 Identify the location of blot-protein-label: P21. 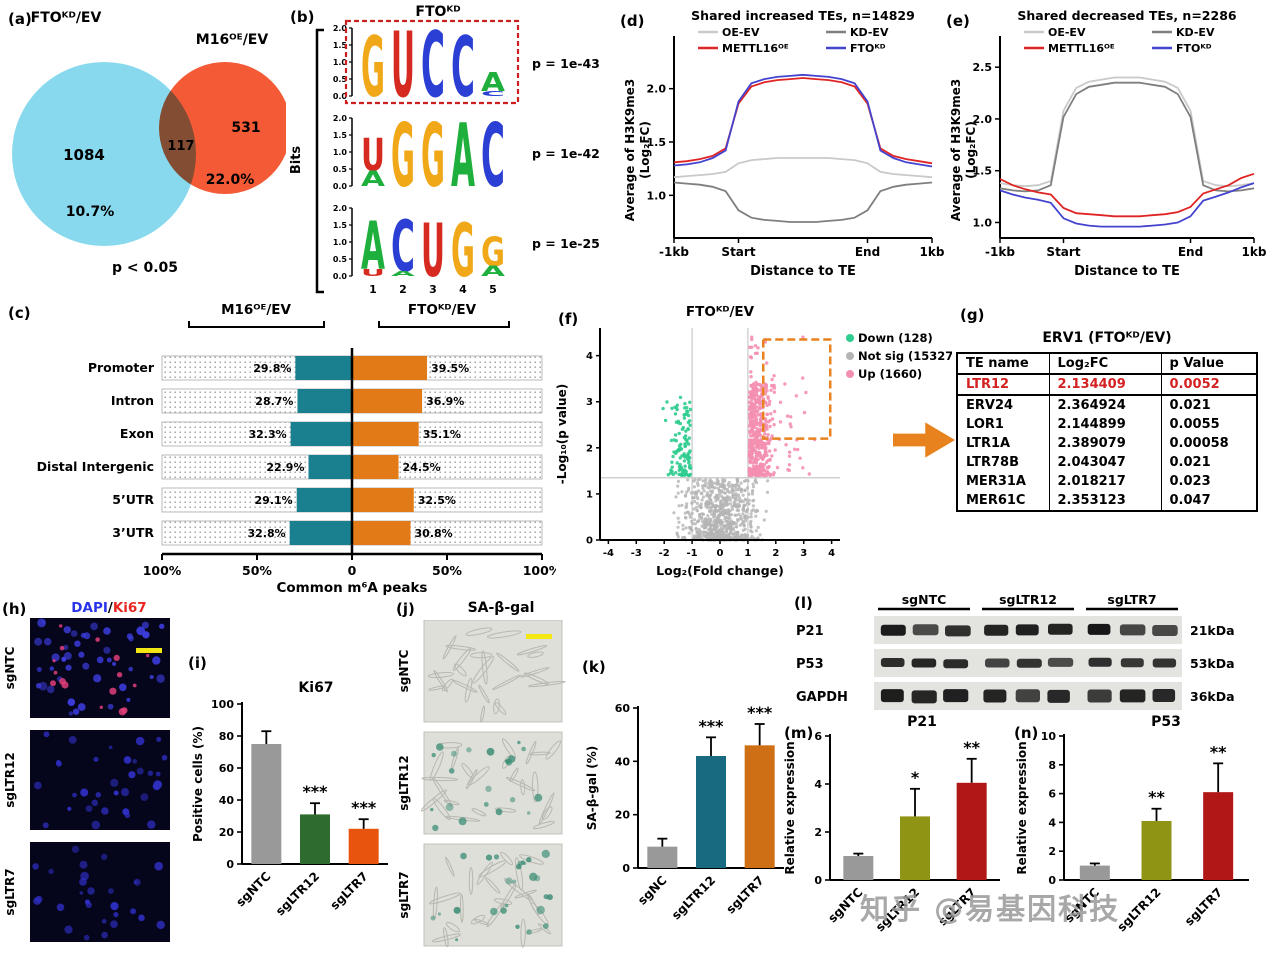
(810, 631).